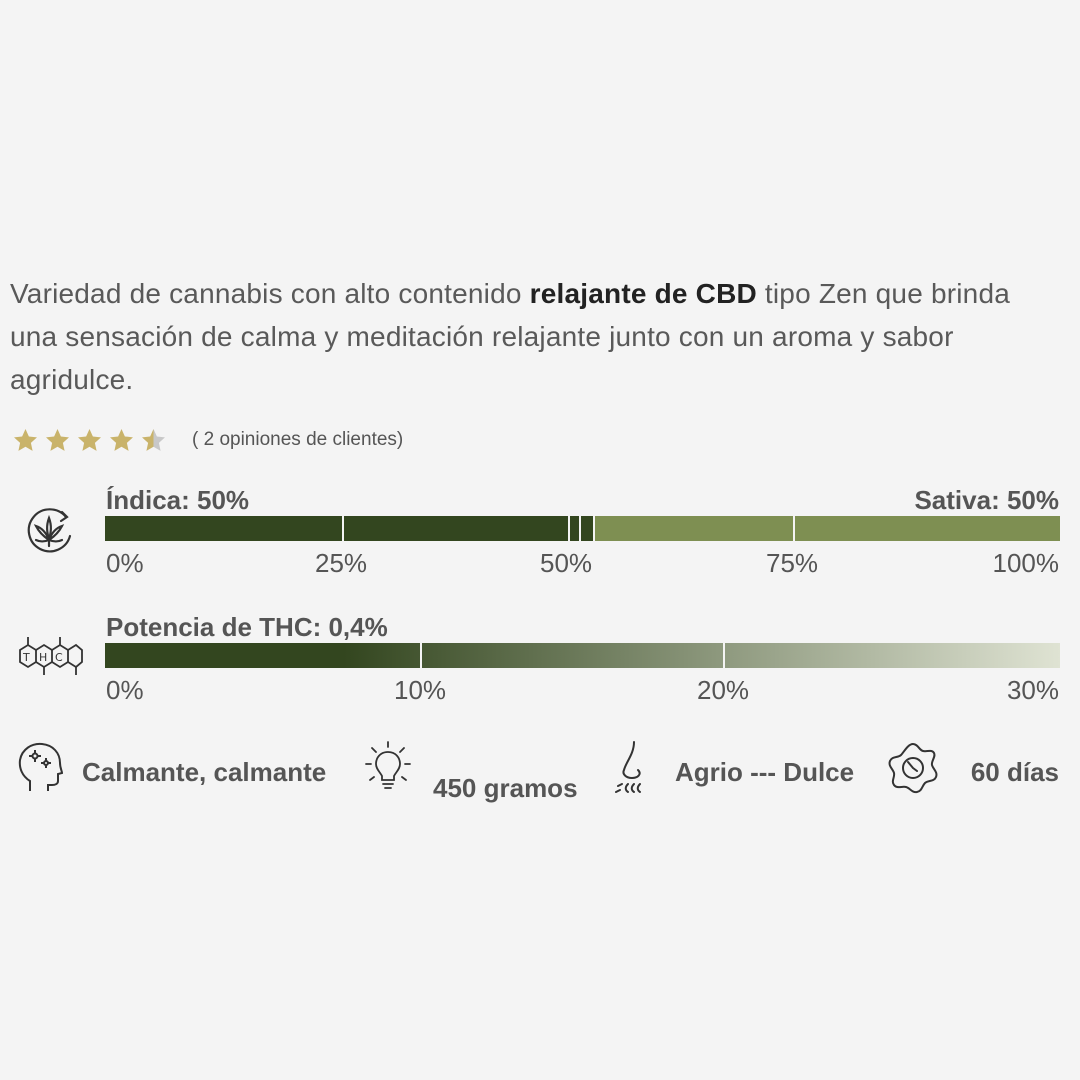  Describe the element at coordinates (643, 293) in the screenshot. I see `description-highlight: relajante de CBD` at that location.